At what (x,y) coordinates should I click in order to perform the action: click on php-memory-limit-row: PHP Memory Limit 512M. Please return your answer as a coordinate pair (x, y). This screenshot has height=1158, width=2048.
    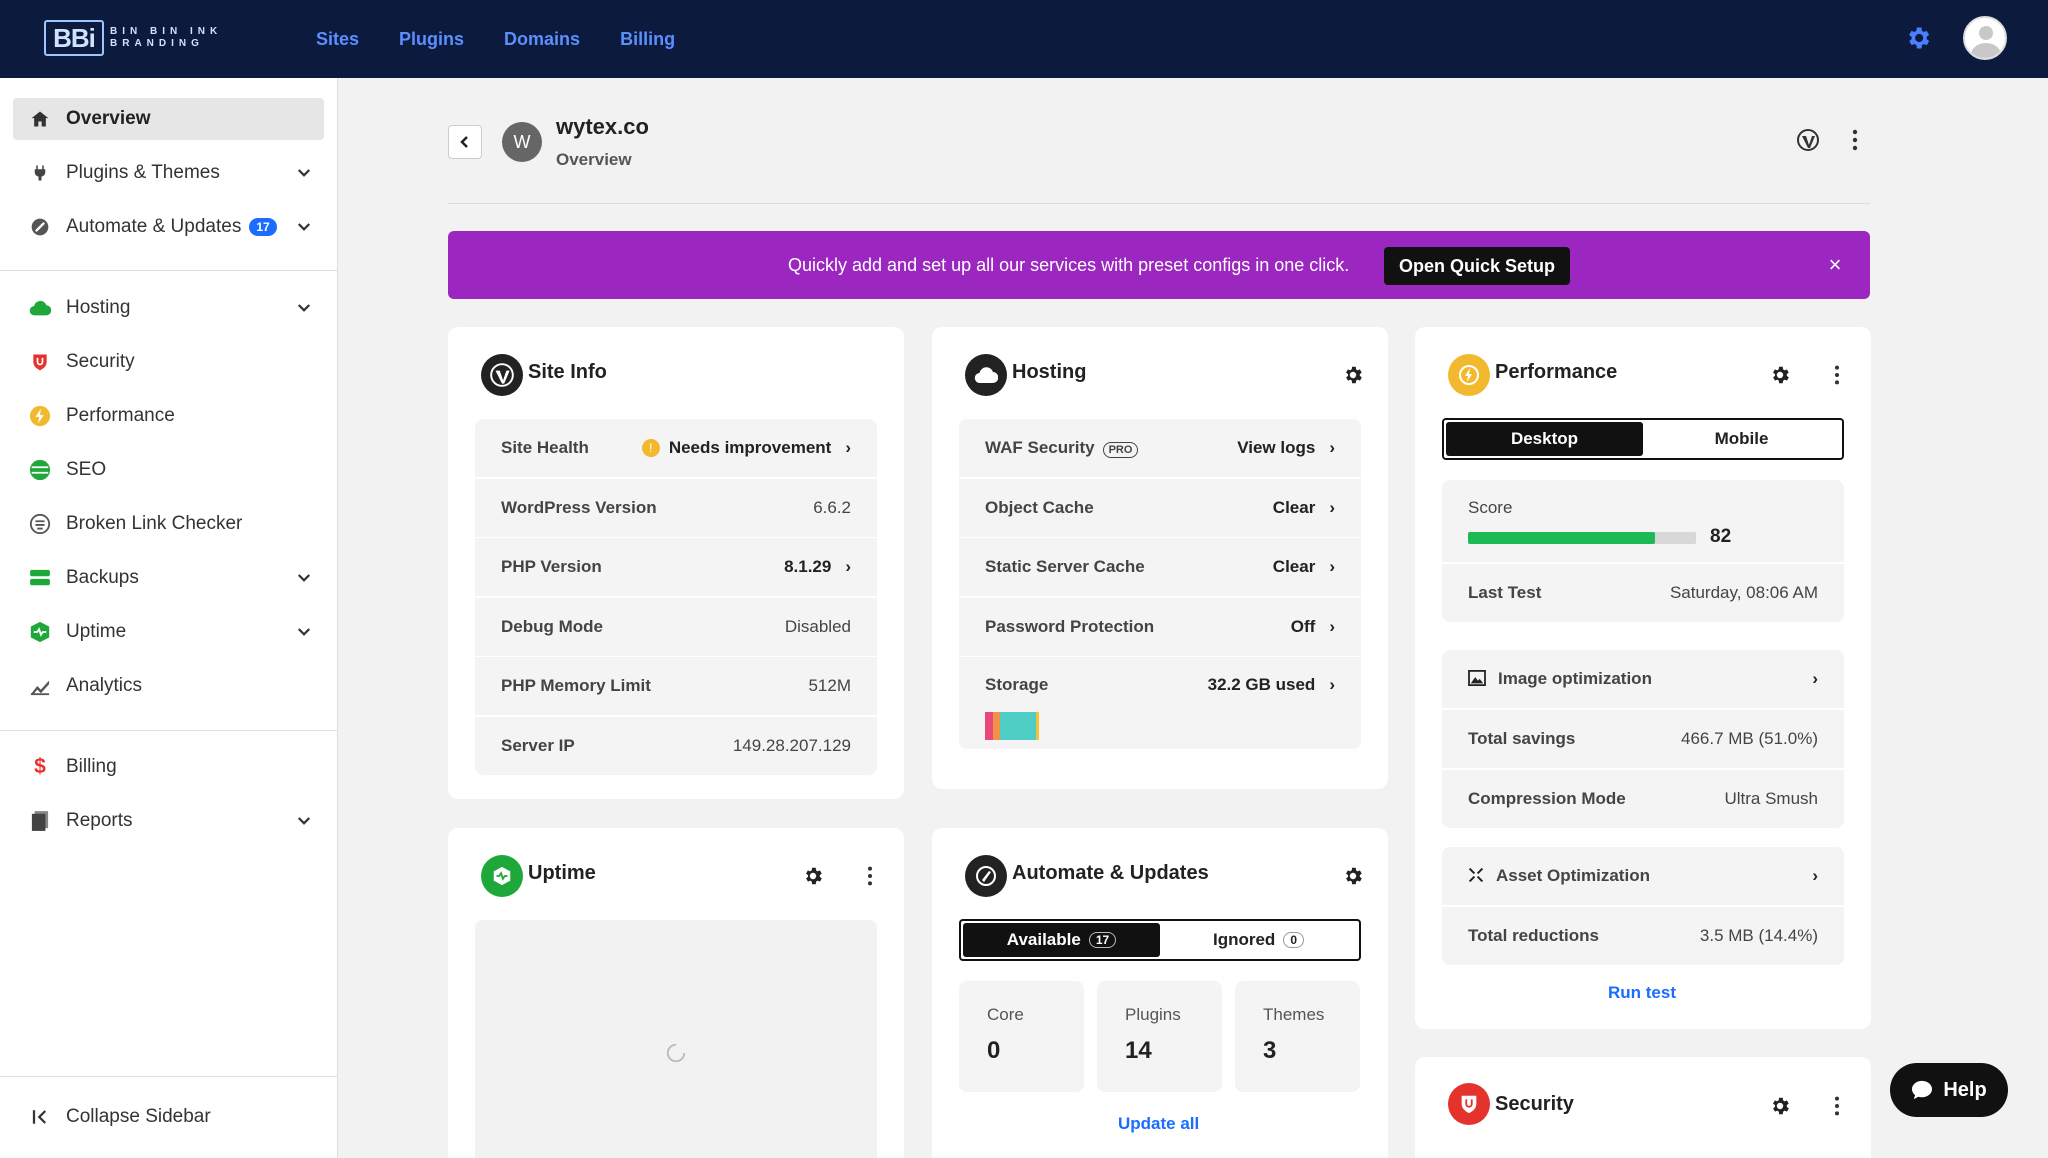
    Looking at the image, I should click on (676, 686).